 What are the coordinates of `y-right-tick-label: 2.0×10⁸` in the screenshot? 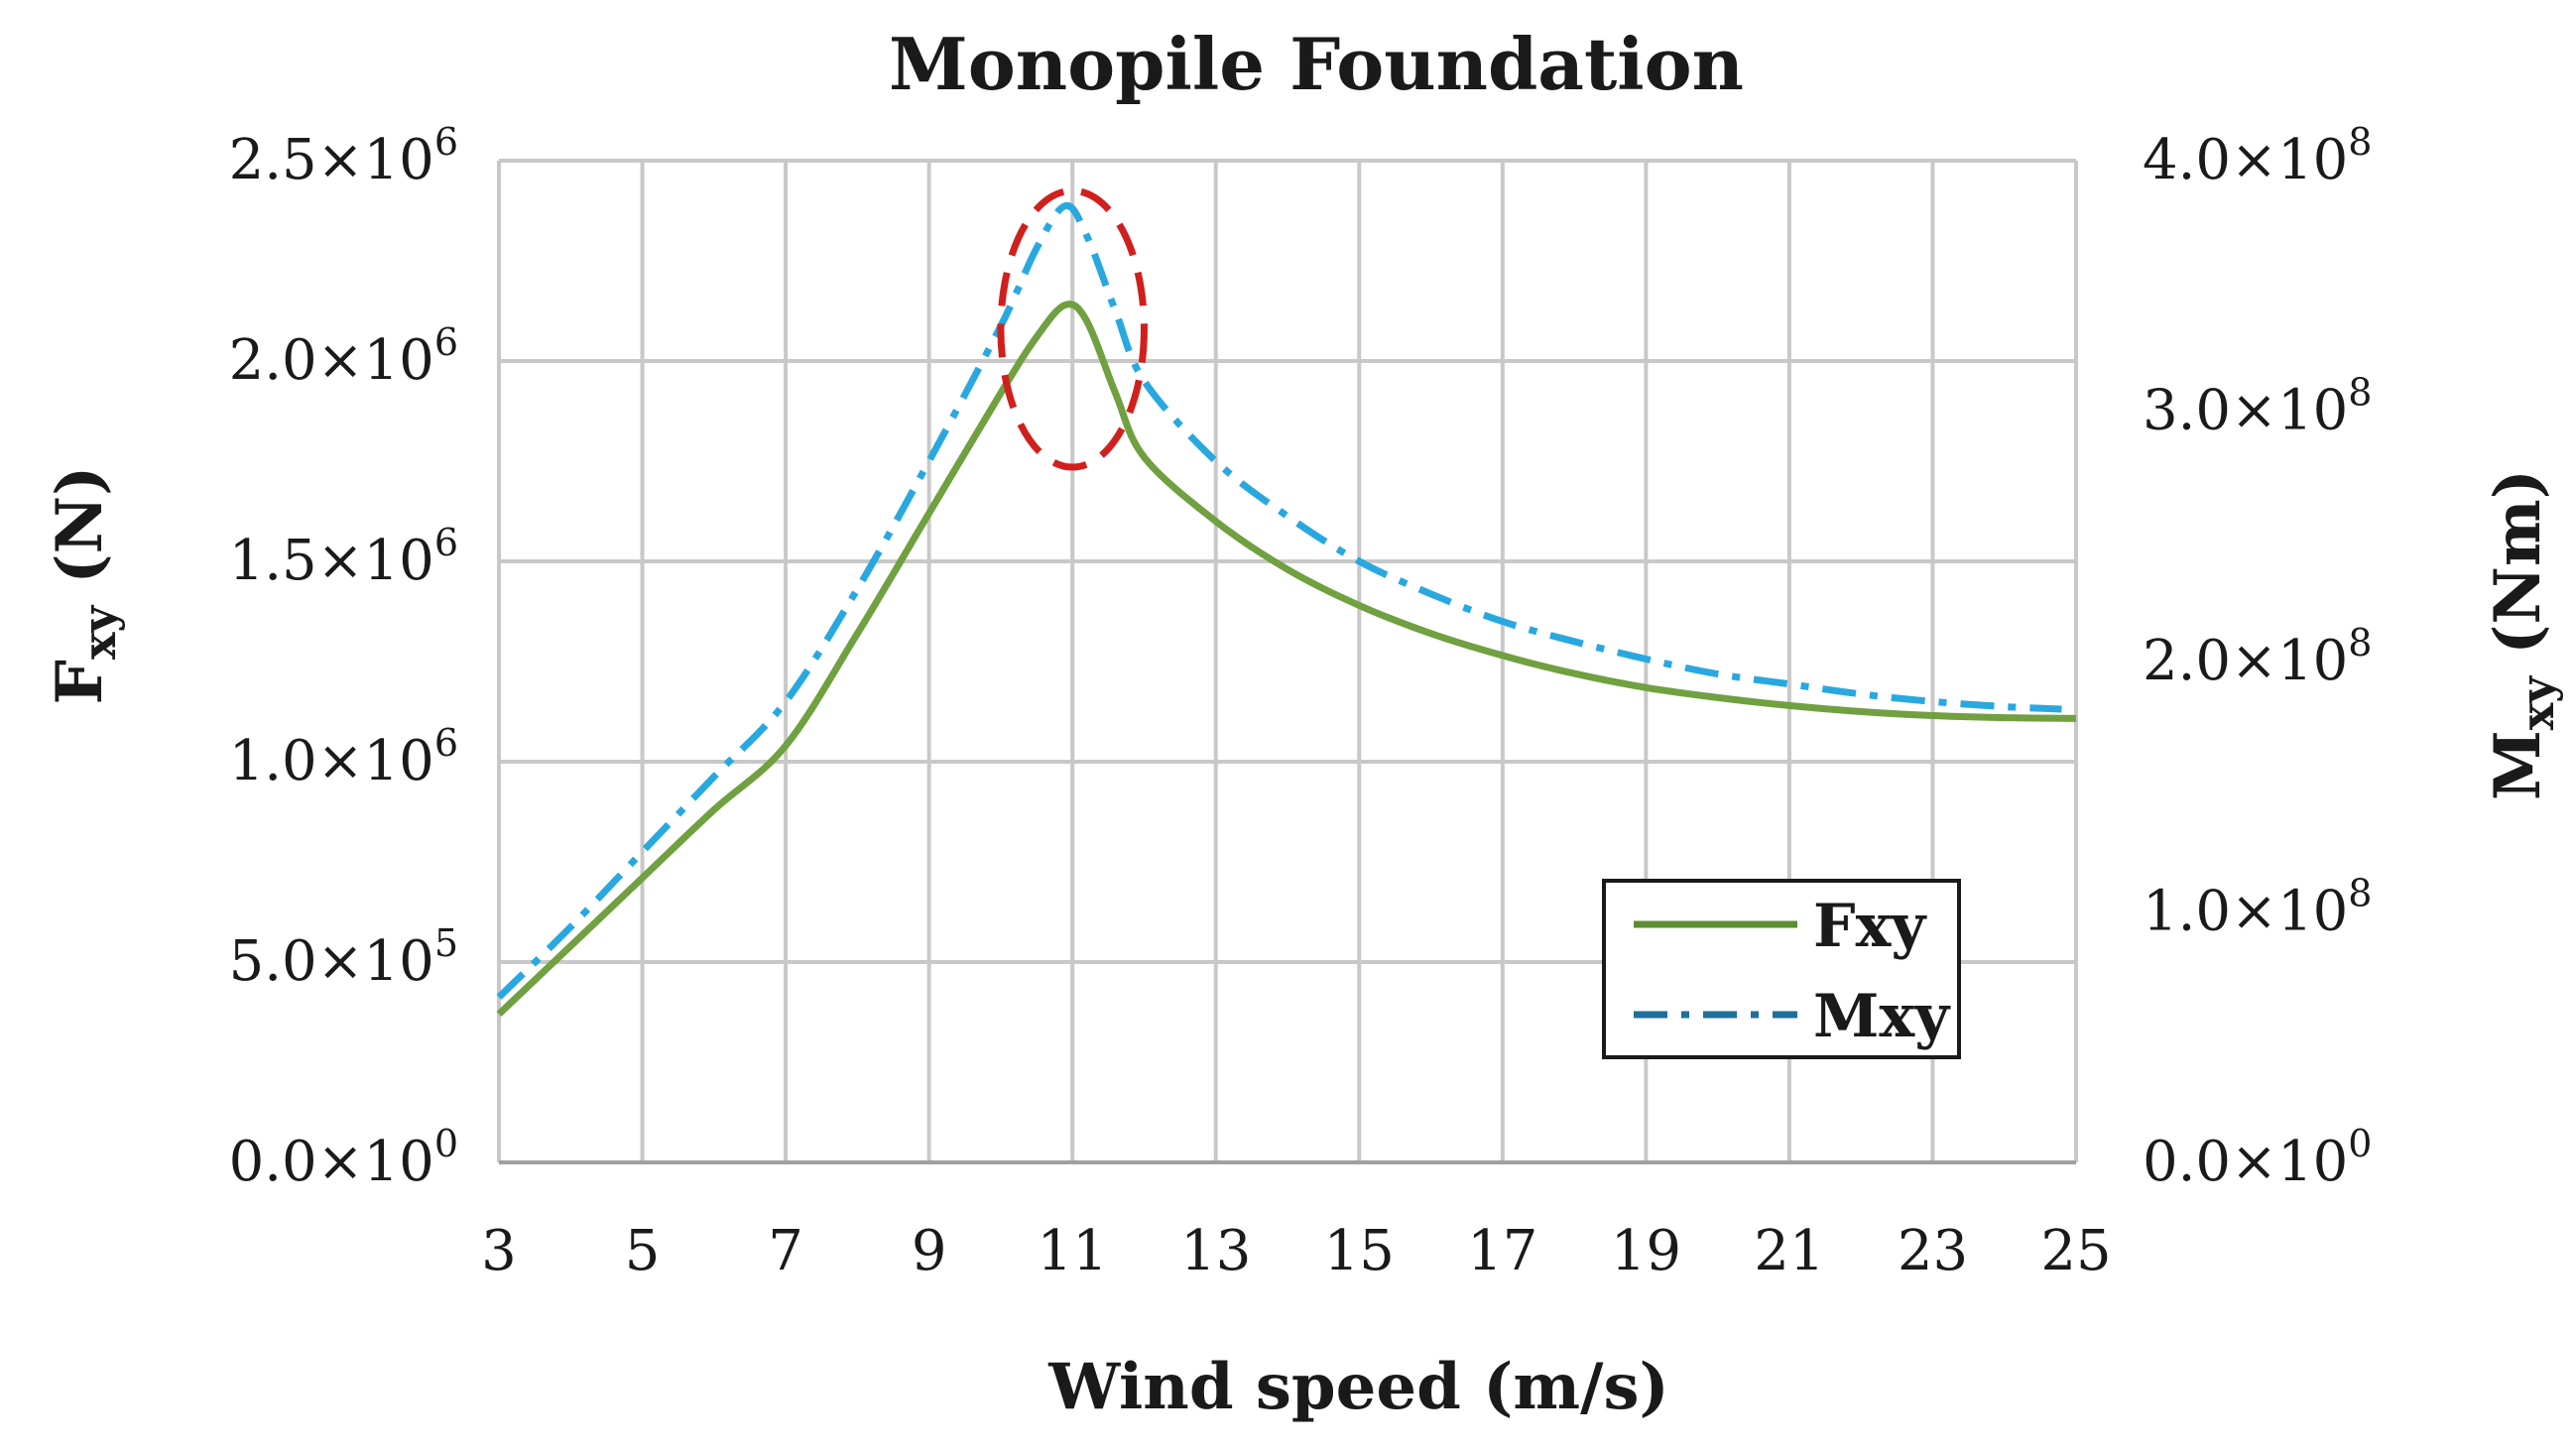 It's located at (2257, 657).